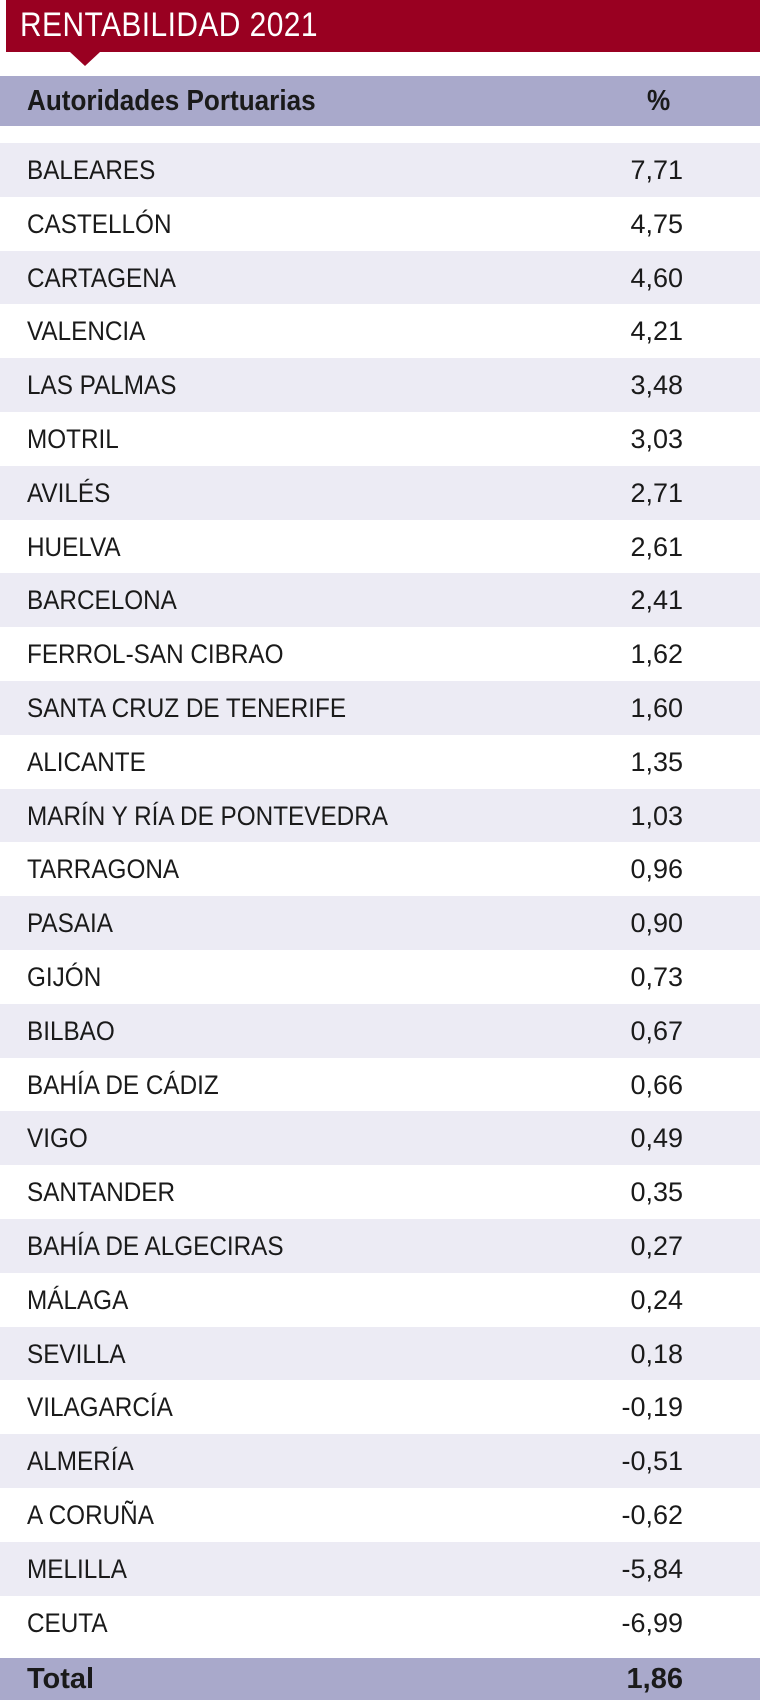 This screenshot has width=760, height=1700. What do you see at coordinates (380, 101) in the screenshot?
I see `table-header: Autoridades Portuarias %` at bounding box center [380, 101].